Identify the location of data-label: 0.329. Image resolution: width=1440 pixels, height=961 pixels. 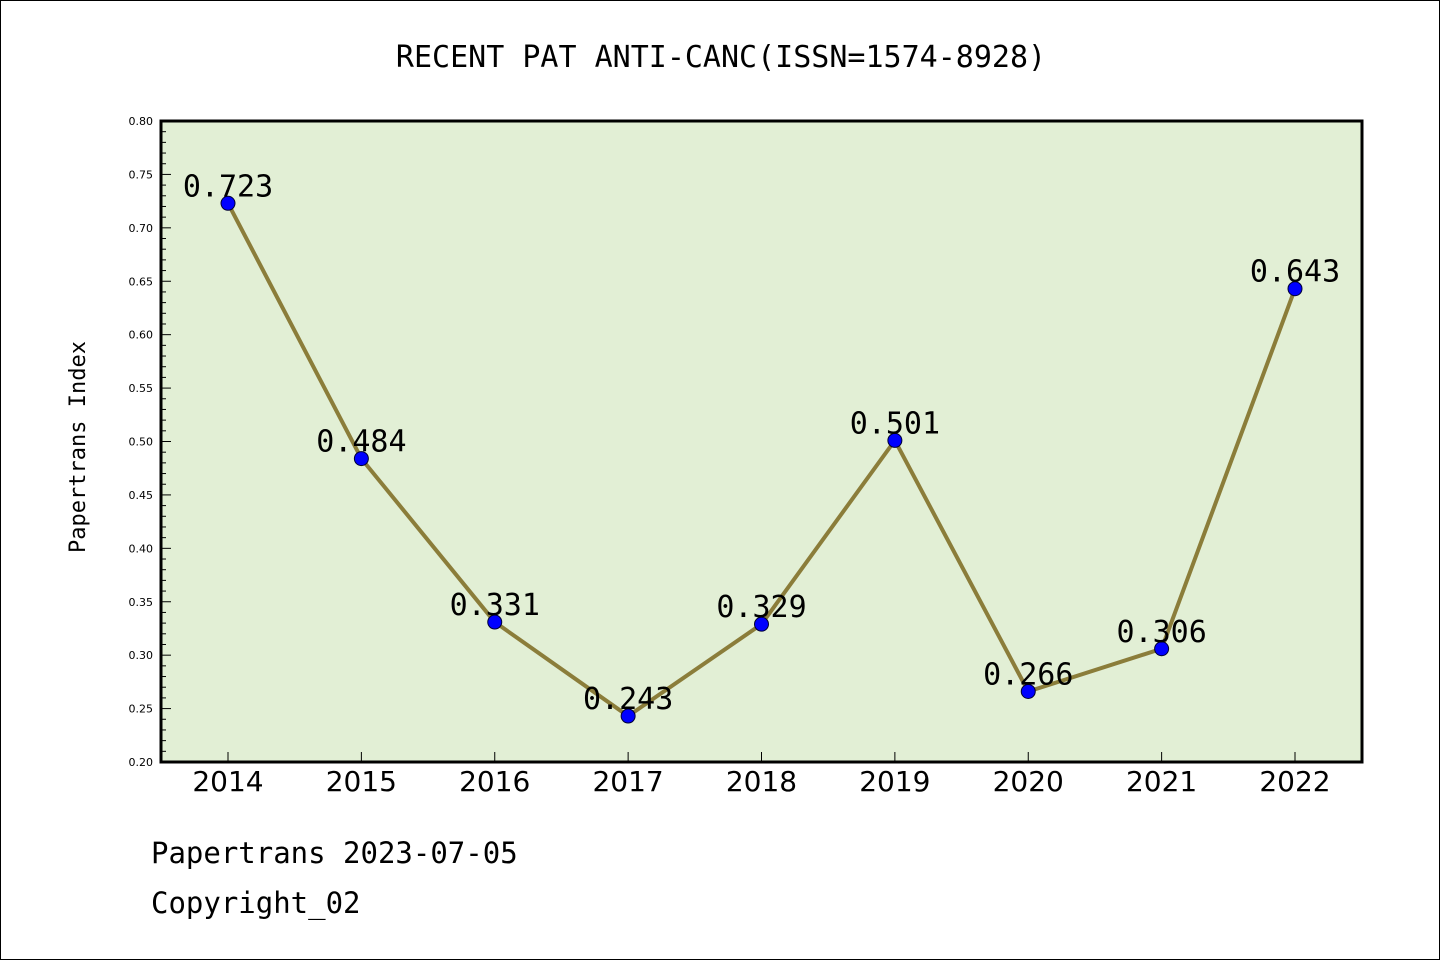
(761, 607).